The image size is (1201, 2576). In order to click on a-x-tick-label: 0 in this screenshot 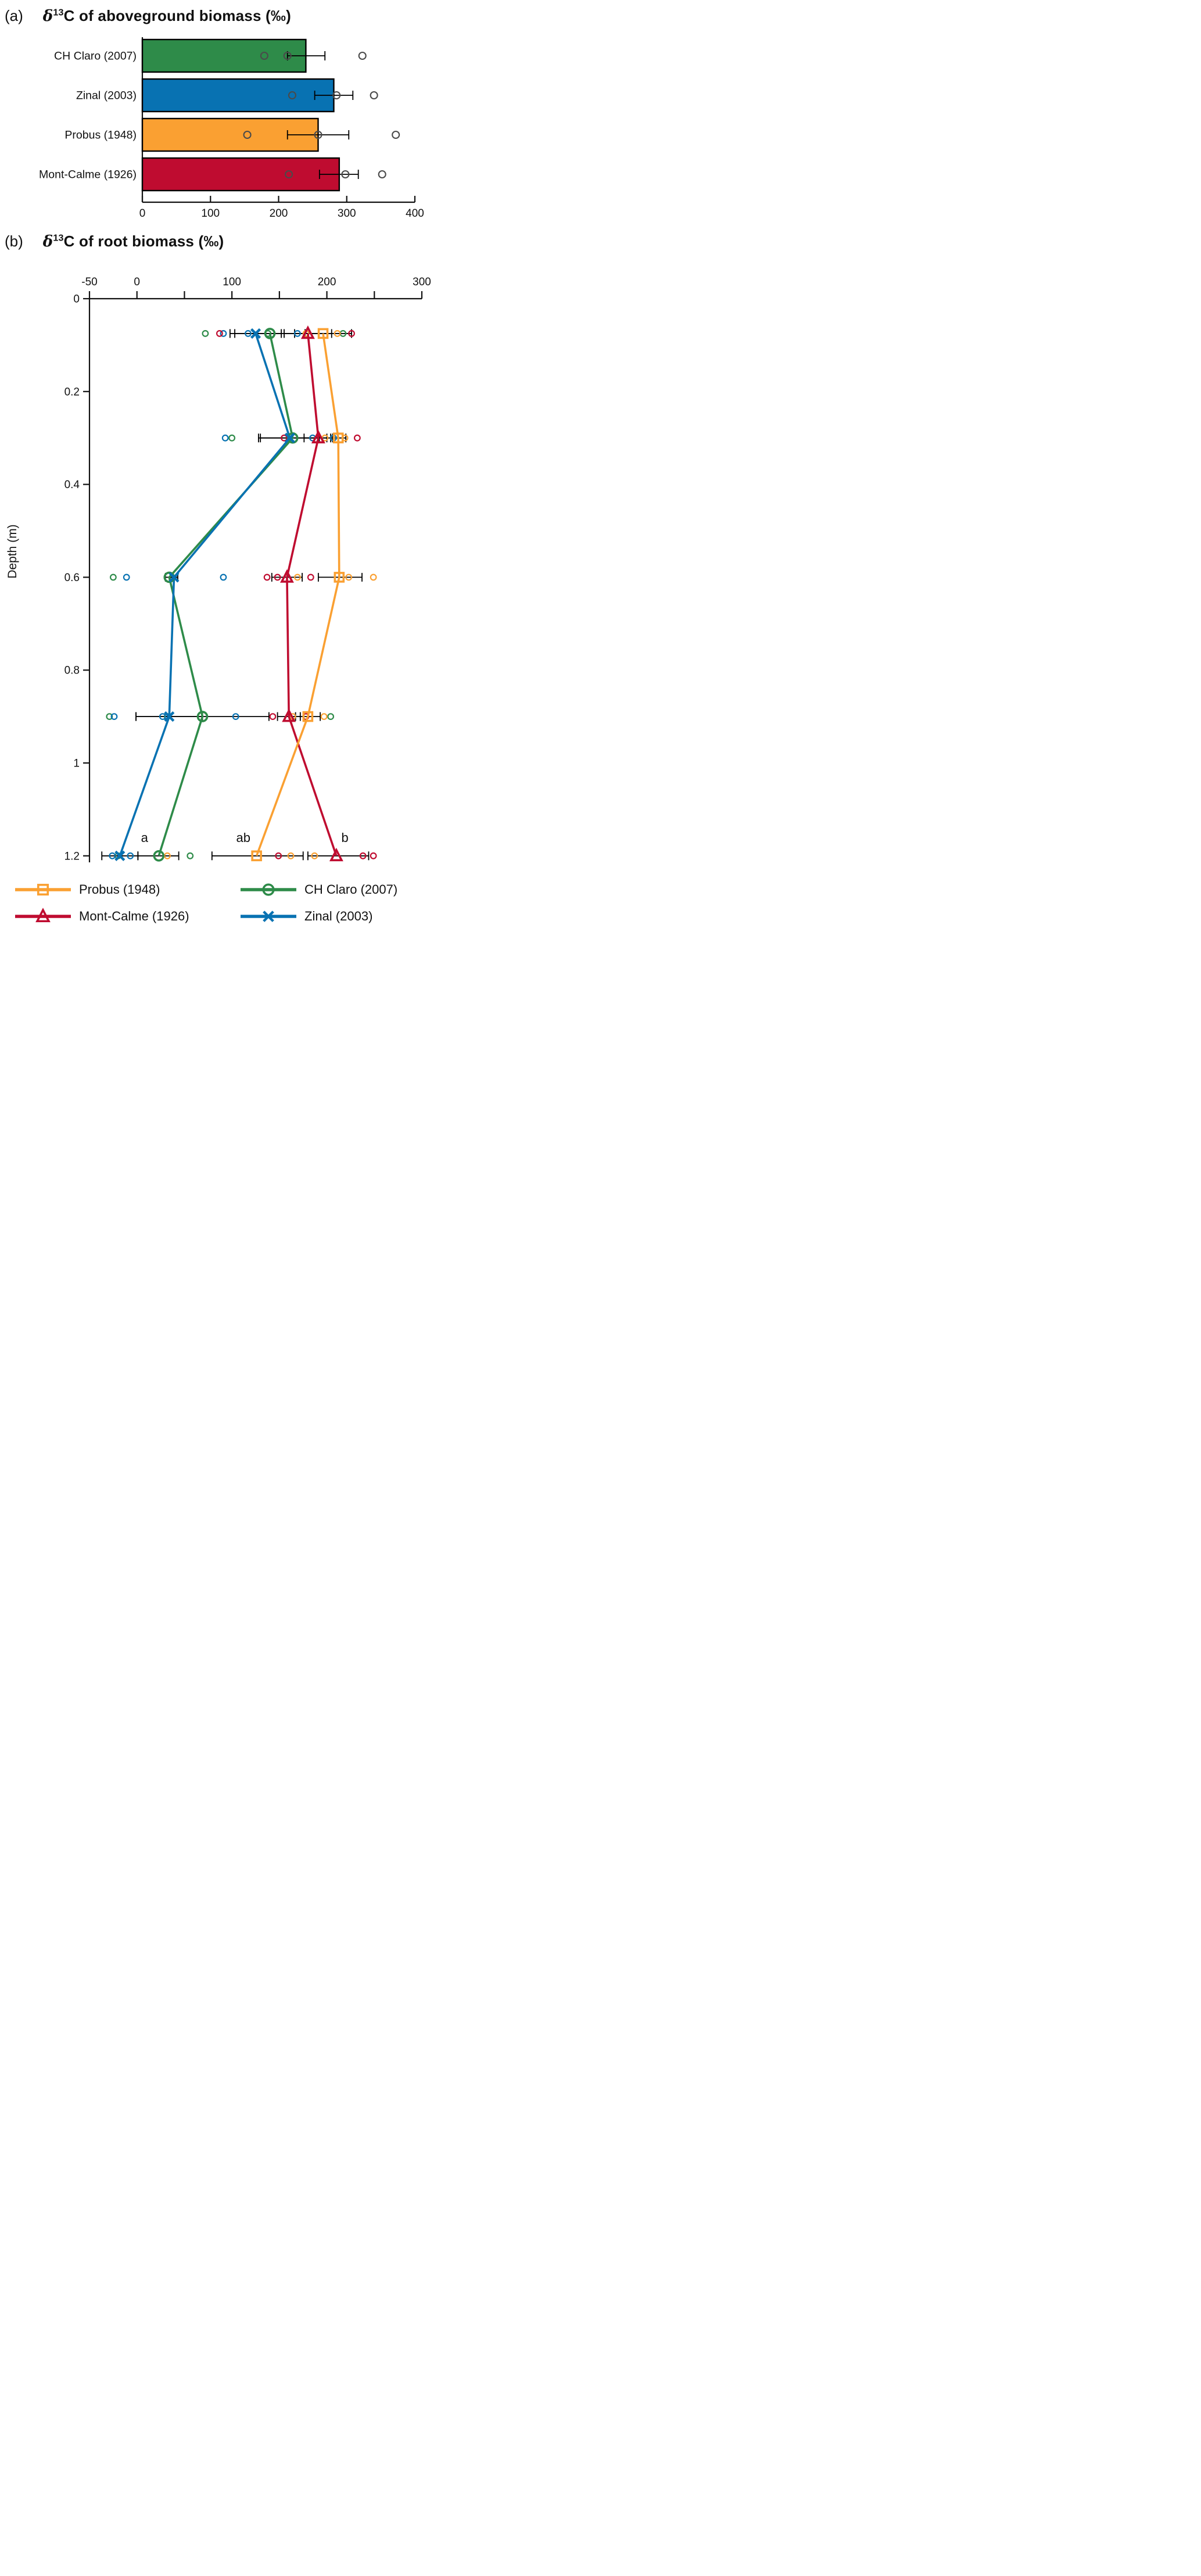, I will do `click(142, 213)`.